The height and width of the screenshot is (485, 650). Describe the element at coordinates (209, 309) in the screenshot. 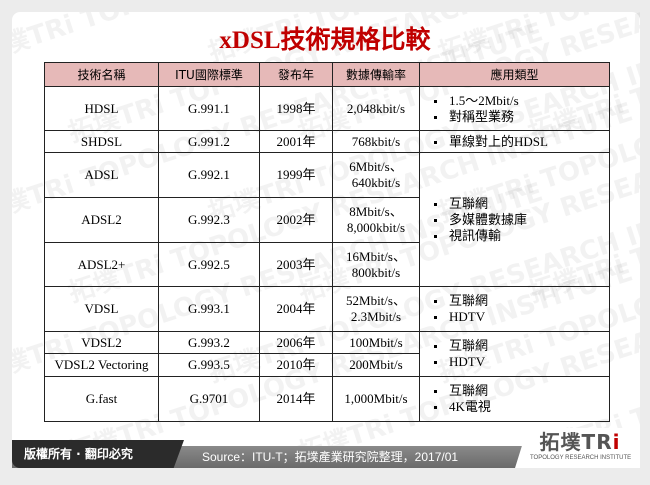

I see `cell-itu: G.993.1` at that location.